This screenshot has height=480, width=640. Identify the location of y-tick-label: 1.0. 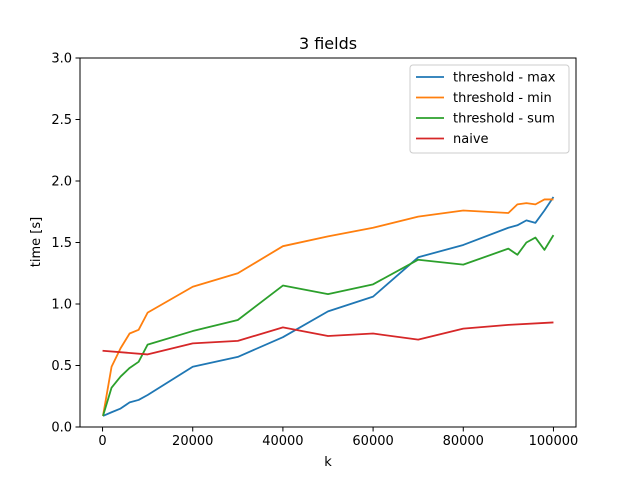
(61, 305).